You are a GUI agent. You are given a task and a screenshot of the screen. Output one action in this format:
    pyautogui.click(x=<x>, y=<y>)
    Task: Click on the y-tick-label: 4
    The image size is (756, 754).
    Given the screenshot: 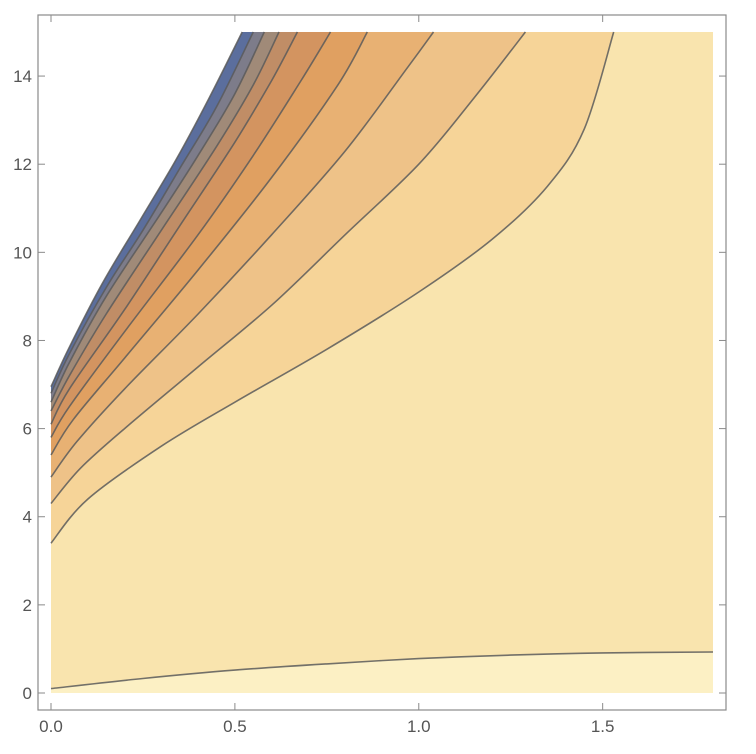 What is the action you would take?
    pyautogui.click(x=27, y=517)
    